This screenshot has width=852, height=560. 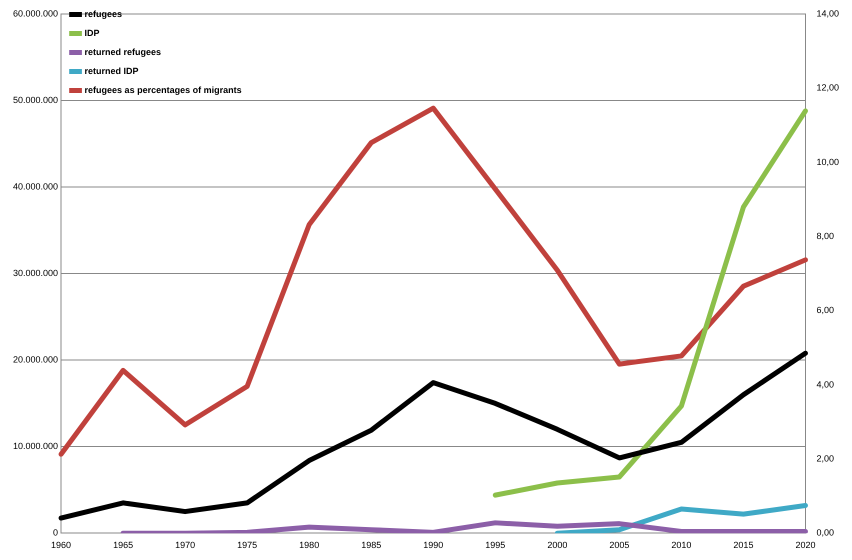 What do you see at coordinates (681, 545) in the screenshot?
I see `x-tick-label: 2010` at bounding box center [681, 545].